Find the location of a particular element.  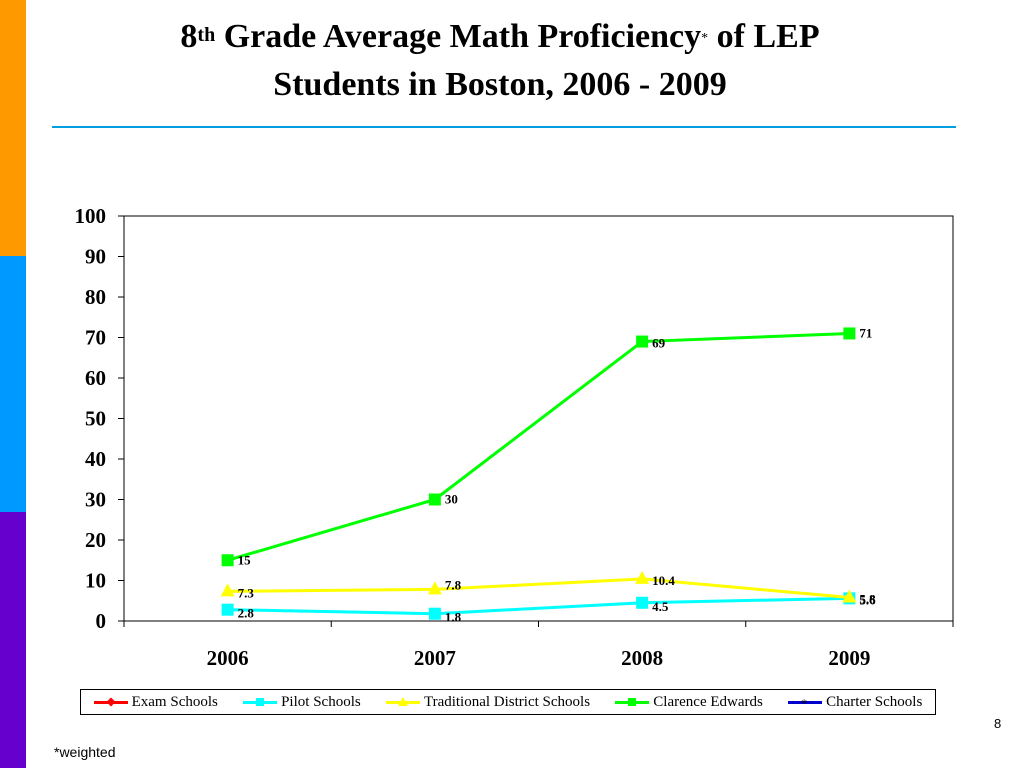

data-label: 69 is located at coordinates (659, 343).